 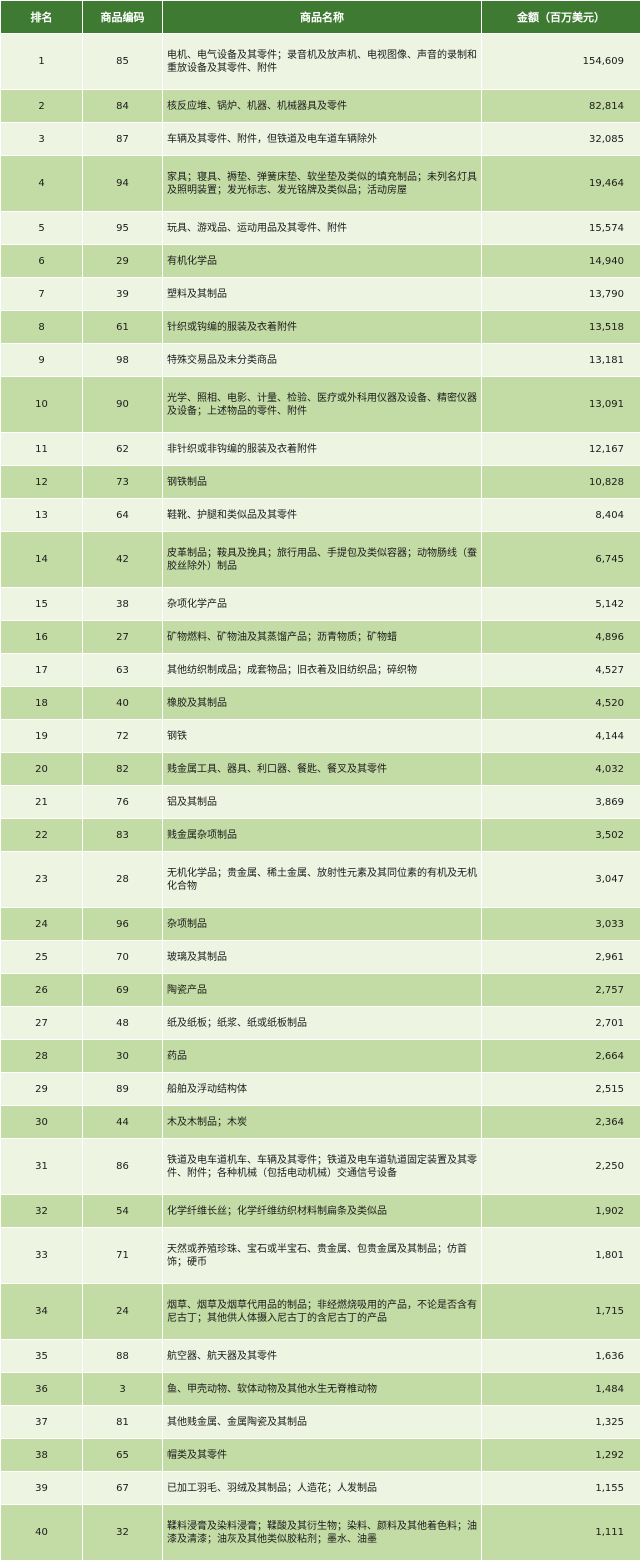 What do you see at coordinates (561, 1389) in the screenshot?
I see `amount-cell: 1,484` at bounding box center [561, 1389].